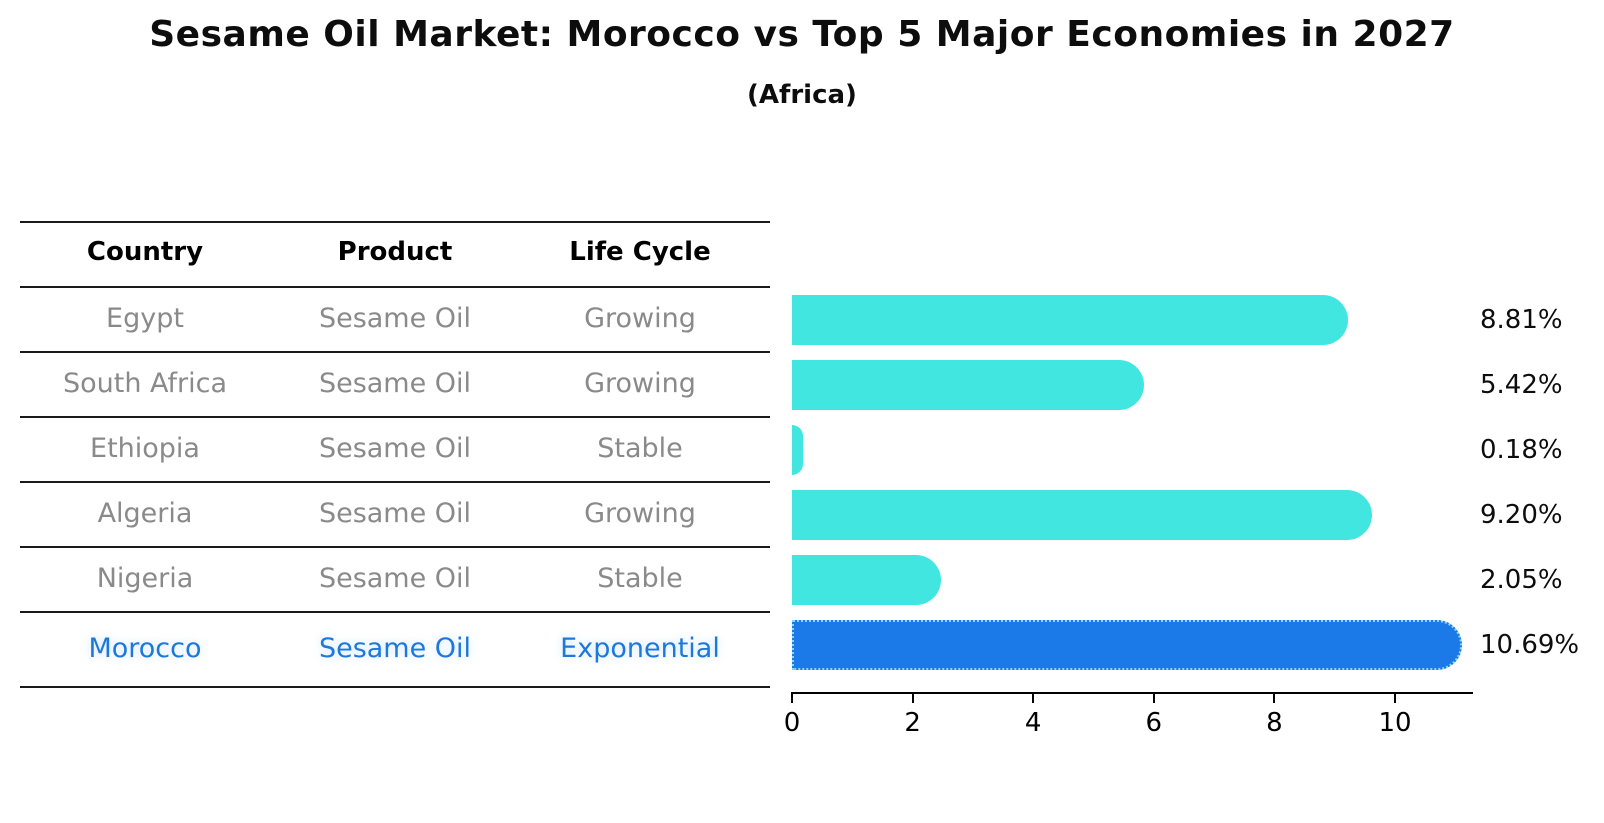 The image size is (1604, 823). Describe the element at coordinates (145, 448) in the screenshot. I see `cell-country: Ethiopia` at that location.